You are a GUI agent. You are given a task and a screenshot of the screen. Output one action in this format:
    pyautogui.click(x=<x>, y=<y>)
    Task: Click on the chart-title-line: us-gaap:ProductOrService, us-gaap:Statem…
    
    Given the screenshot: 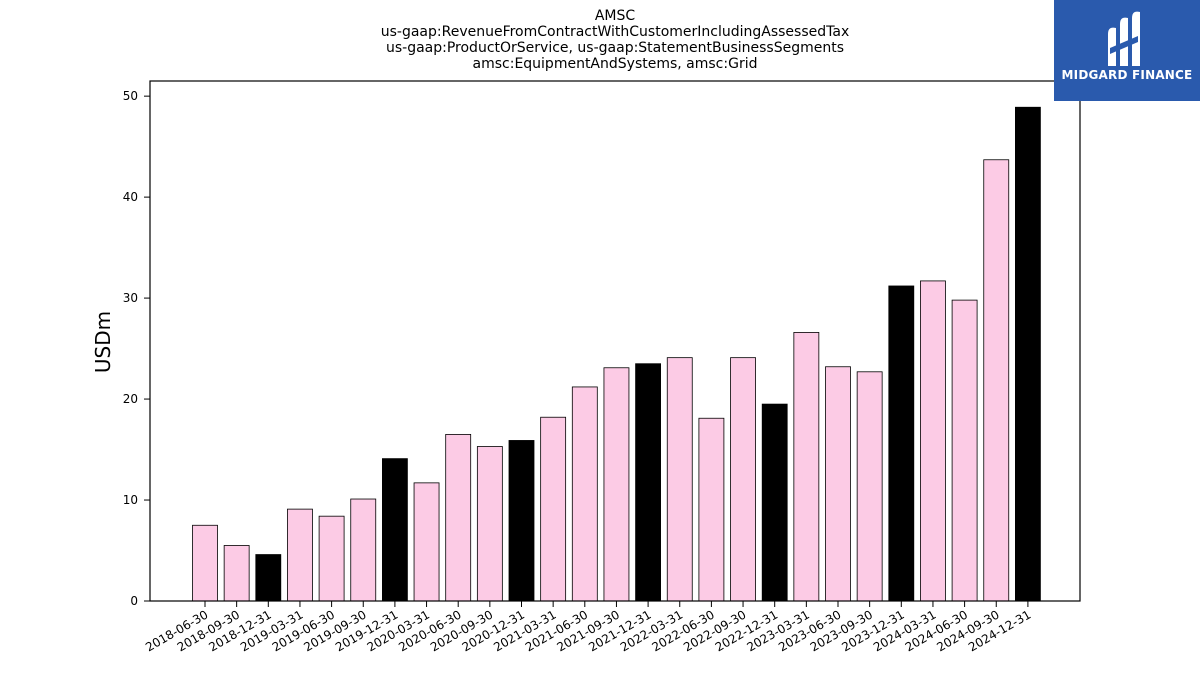 What is the action you would take?
    pyautogui.click(x=615, y=48)
    